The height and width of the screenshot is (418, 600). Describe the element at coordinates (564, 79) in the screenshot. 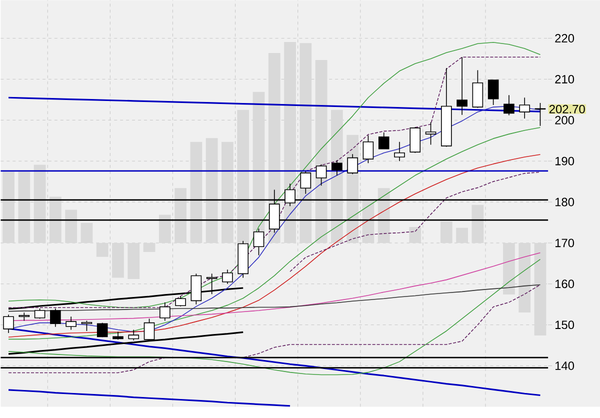

I see `y-tick-label: 210` at that location.